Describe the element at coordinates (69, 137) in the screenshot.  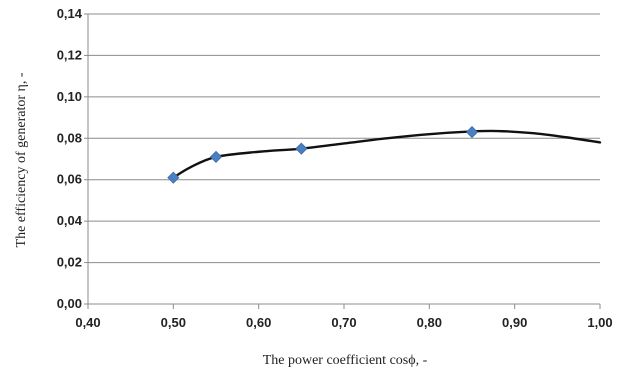
I see `y-tick-label: 0,08` at that location.